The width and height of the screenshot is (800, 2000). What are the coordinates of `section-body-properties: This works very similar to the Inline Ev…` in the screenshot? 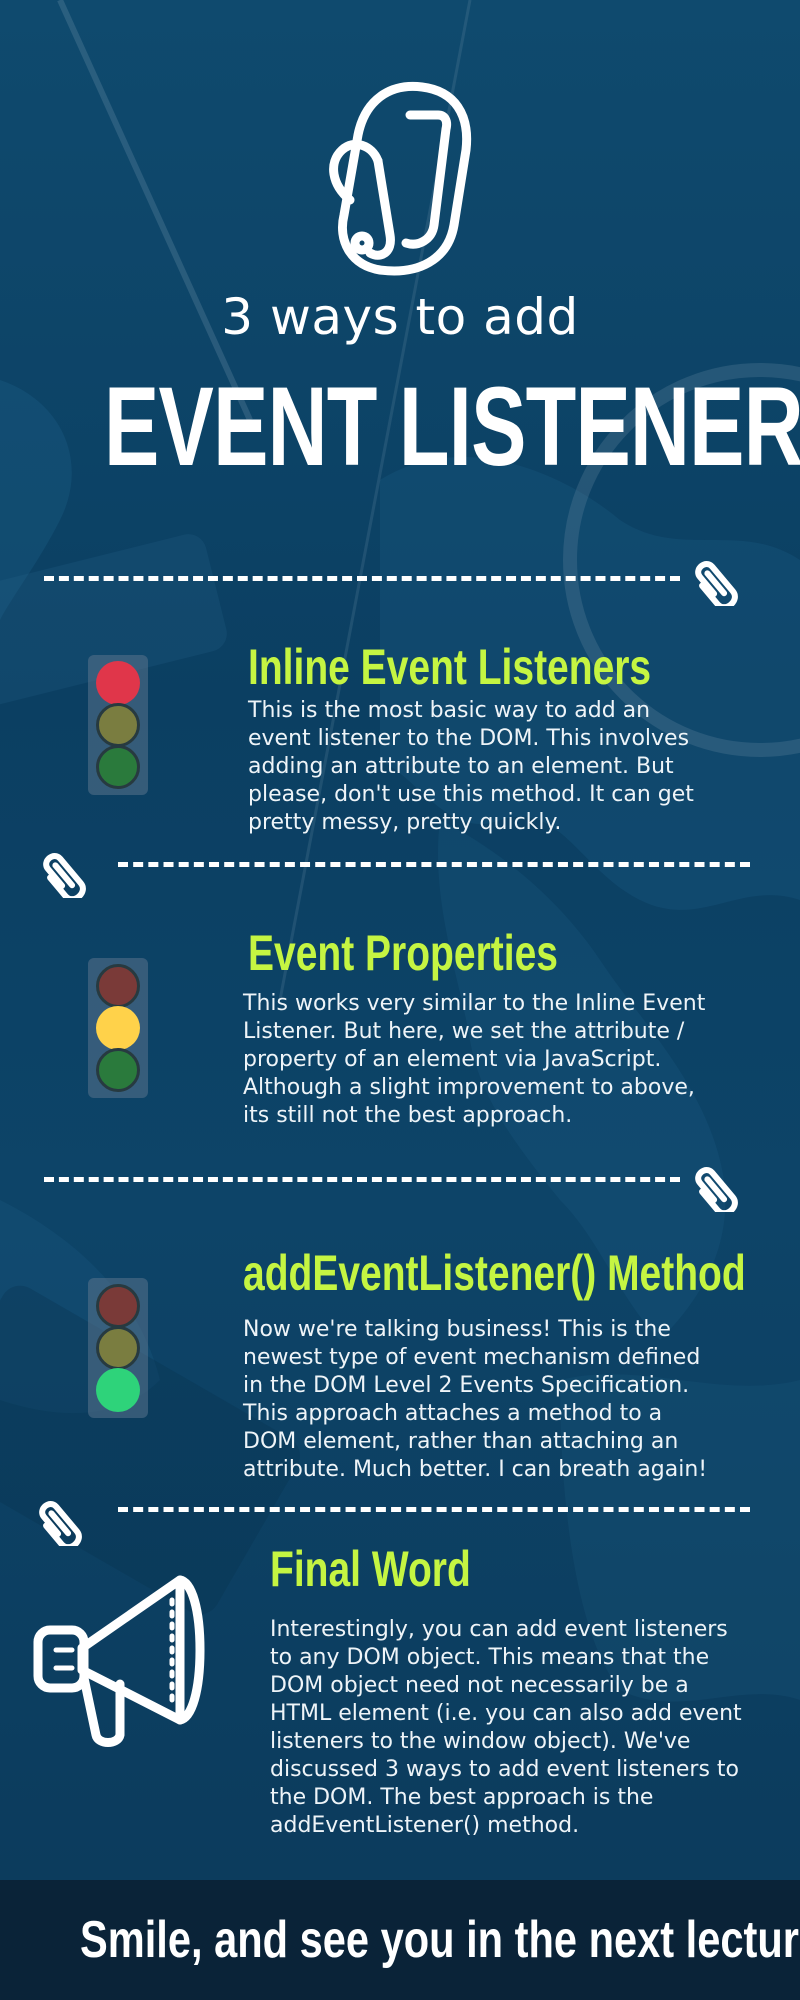 It's located at (503, 1060).